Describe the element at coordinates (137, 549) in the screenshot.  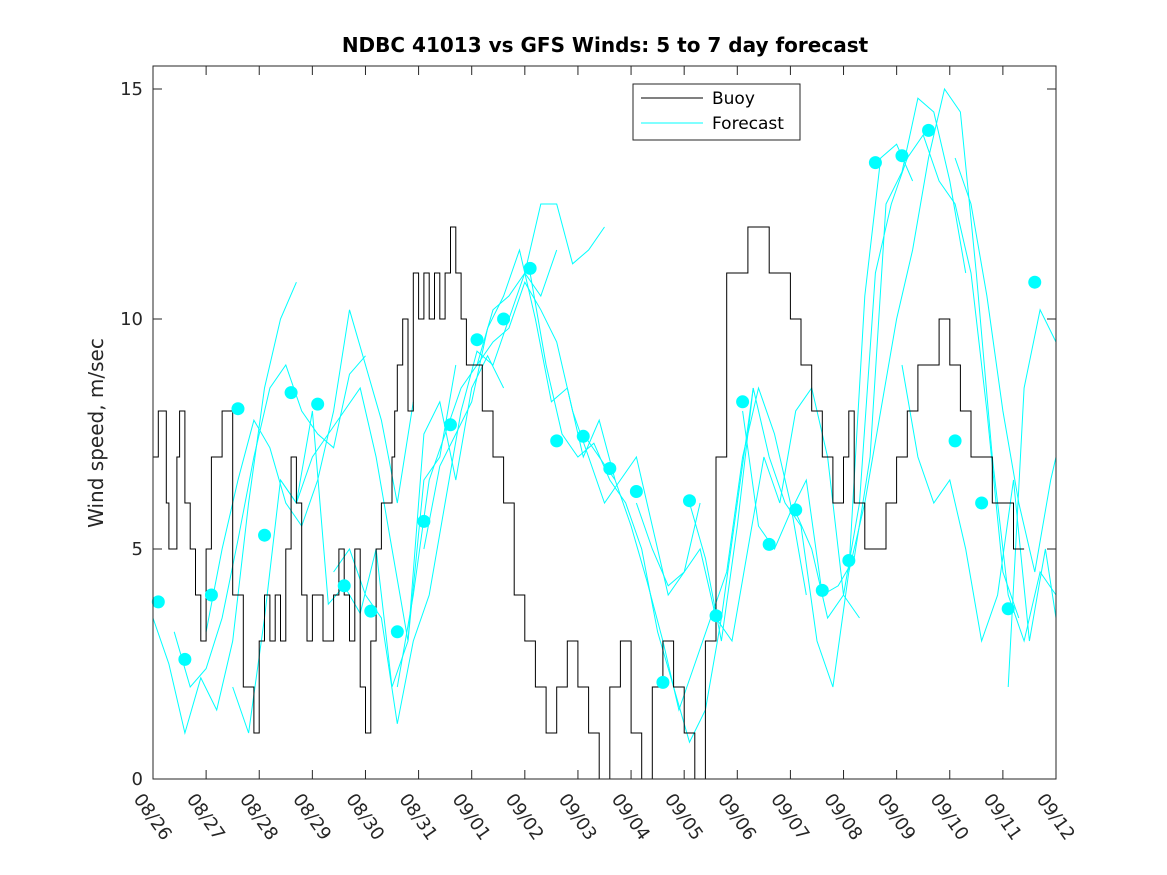
I see `y-tick-label: 5` at that location.